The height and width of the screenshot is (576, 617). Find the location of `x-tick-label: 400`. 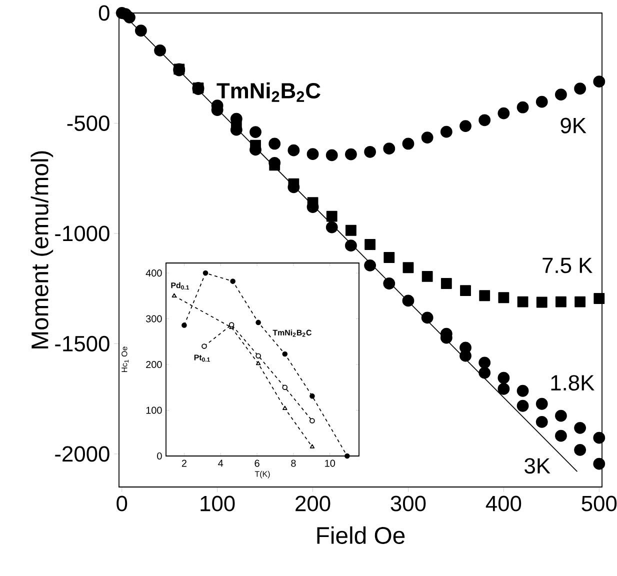

x-tick-label: 400 is located at coordinates (504, 504).